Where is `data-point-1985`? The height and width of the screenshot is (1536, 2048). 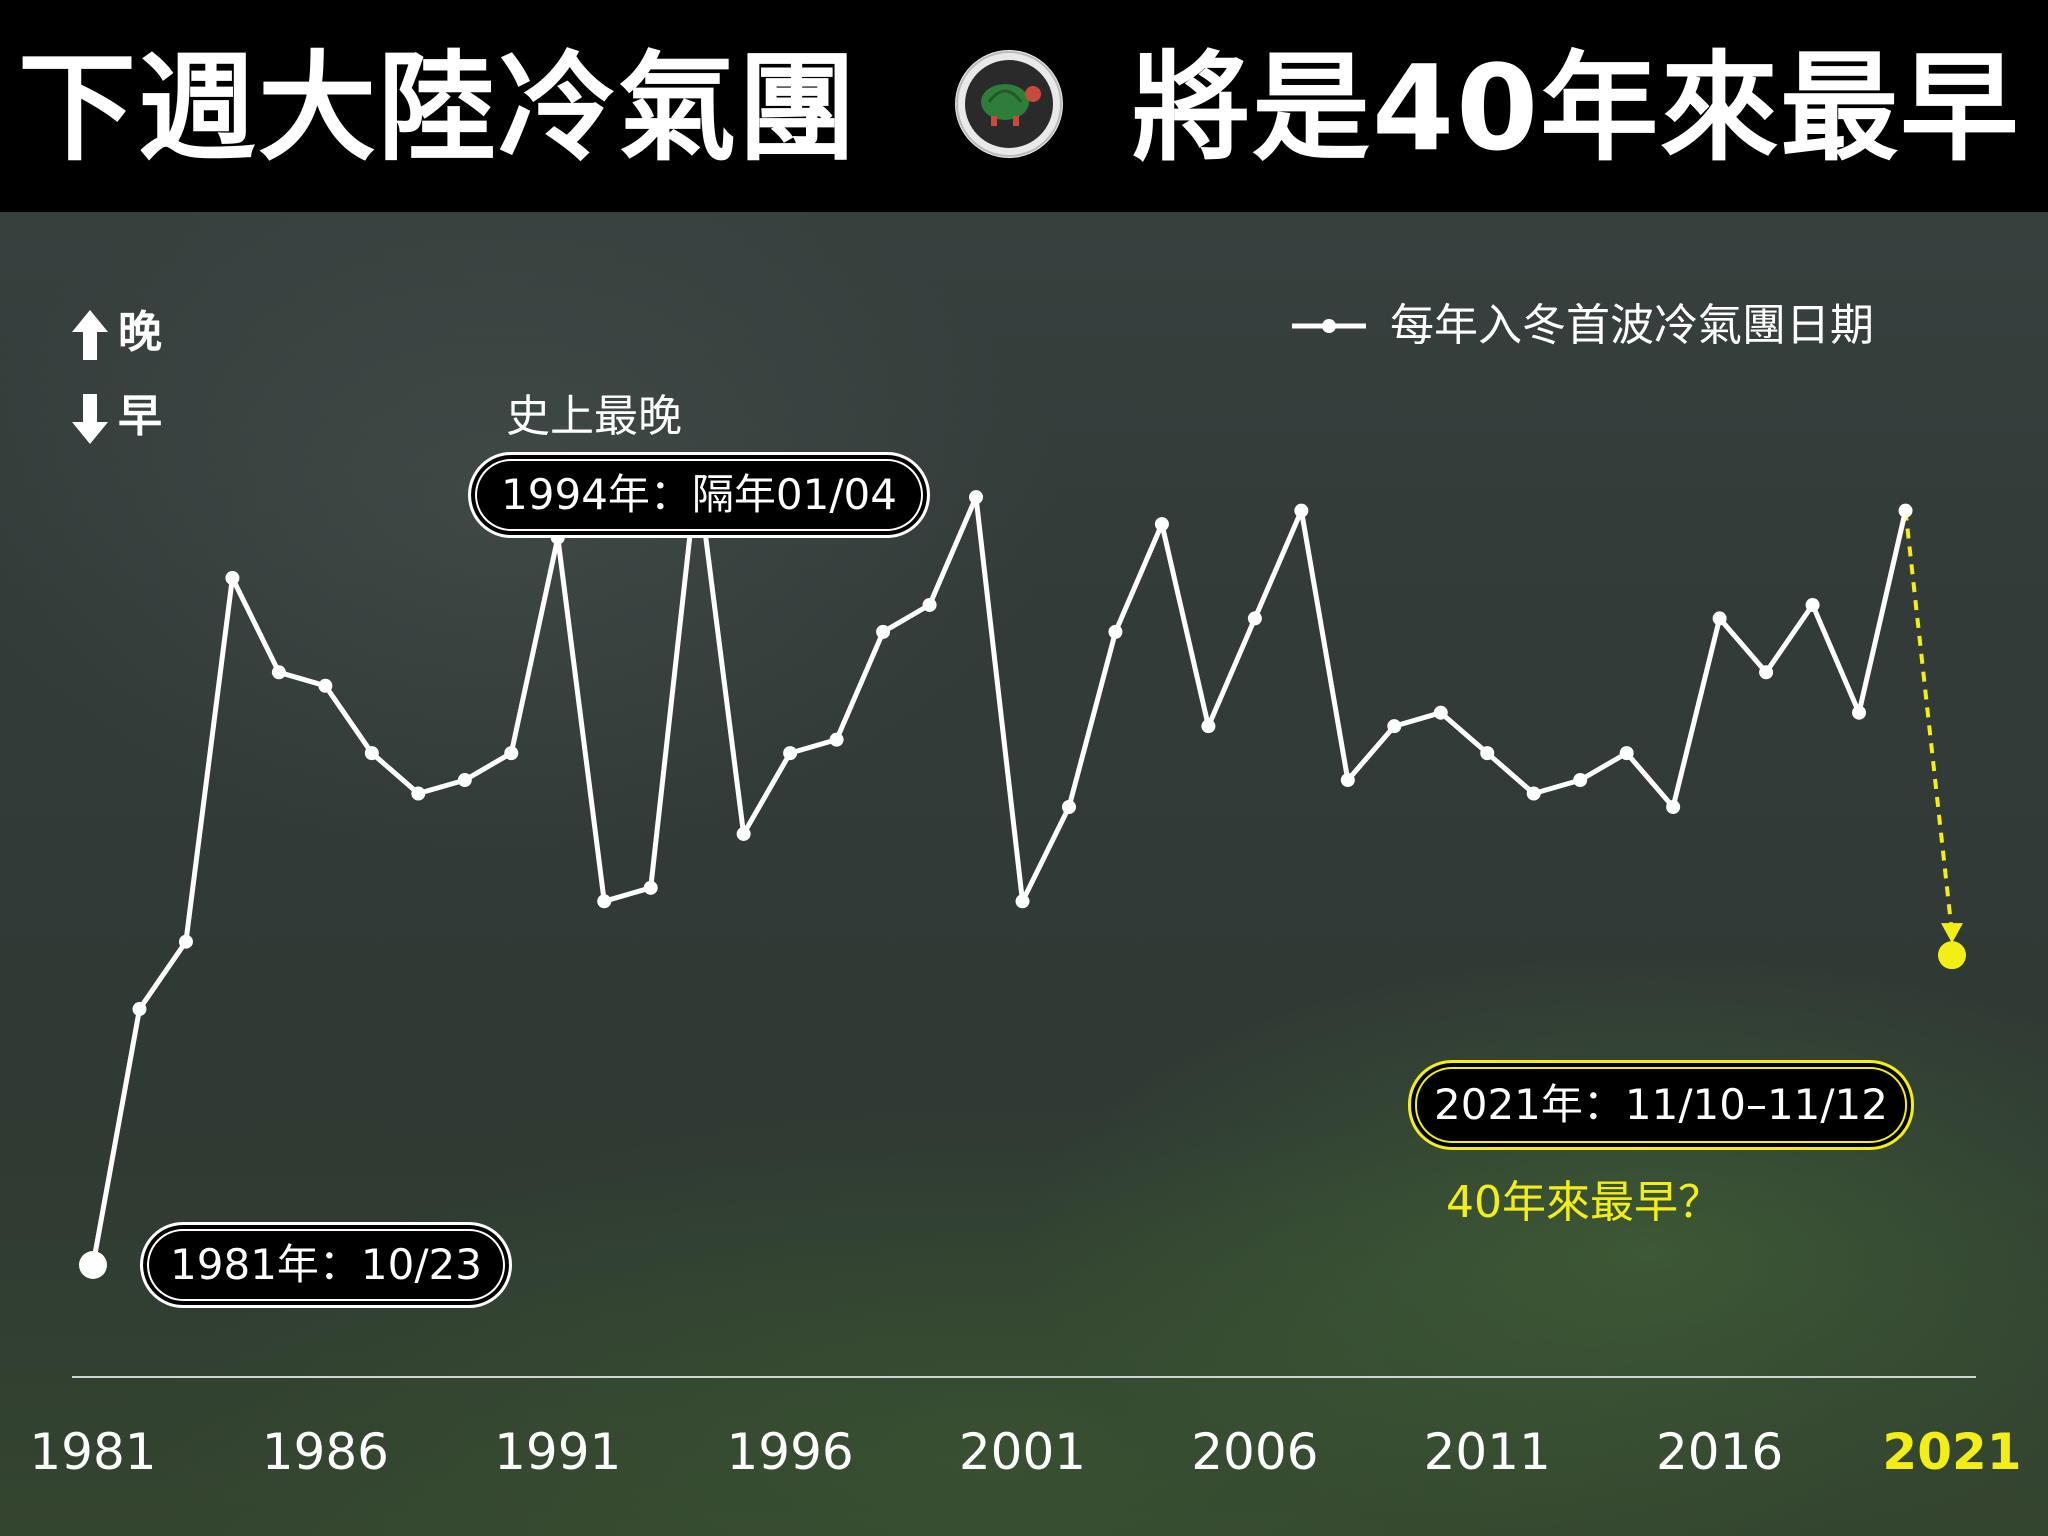
data-point-1985 is located at coordinates (278, 672).